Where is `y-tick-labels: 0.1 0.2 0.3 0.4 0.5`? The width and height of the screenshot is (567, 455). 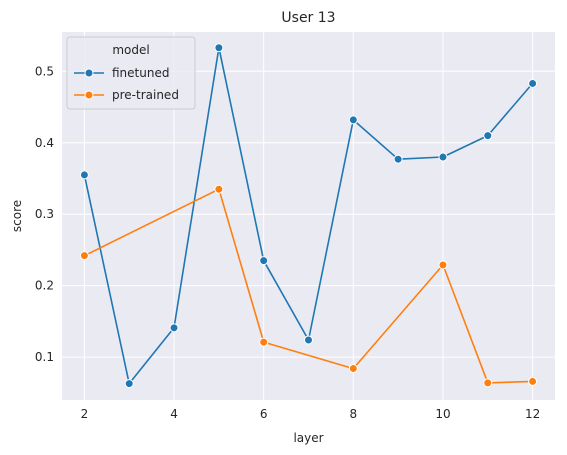 y-tick-labels: 0.1 0.2 0.3 0.4 0.5 is located at coordinates (44, 214).